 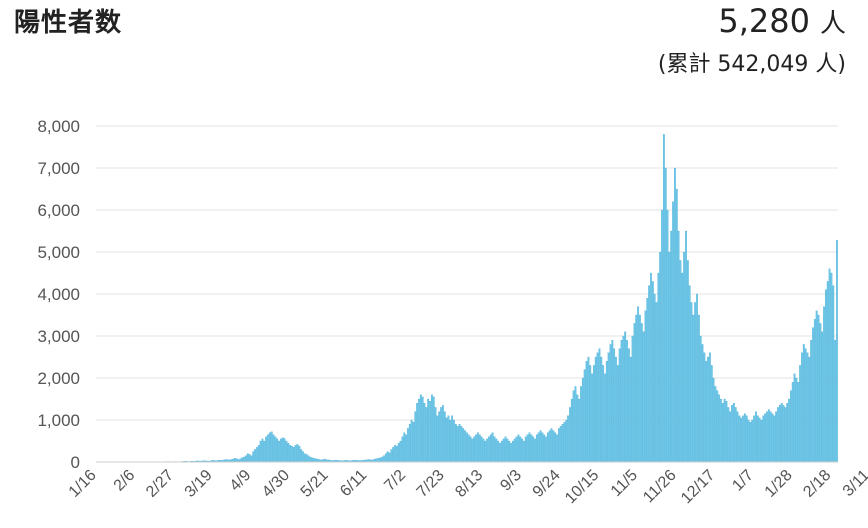 I want to click on x-tick-label: 1/28, so click(x=779, y=484).